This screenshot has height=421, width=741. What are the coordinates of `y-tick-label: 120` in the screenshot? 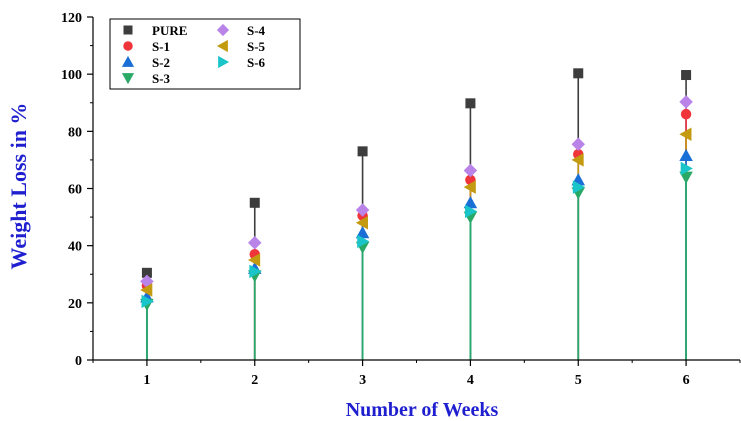 It's located at (71, 18).